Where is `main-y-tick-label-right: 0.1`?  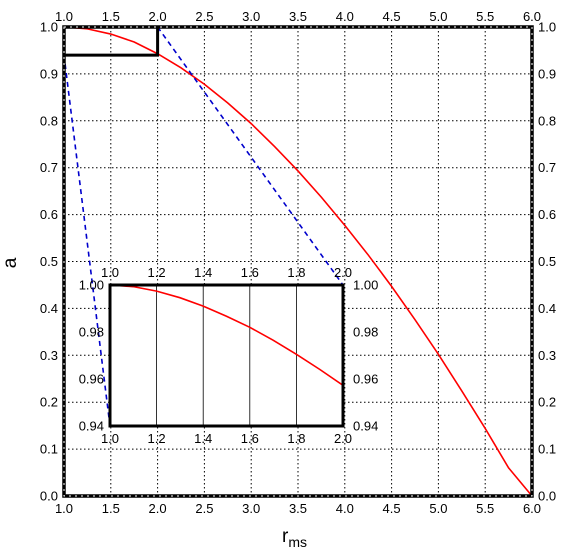
main-y-tick-label-right: 0.1 is located at coordinates (547, 449).